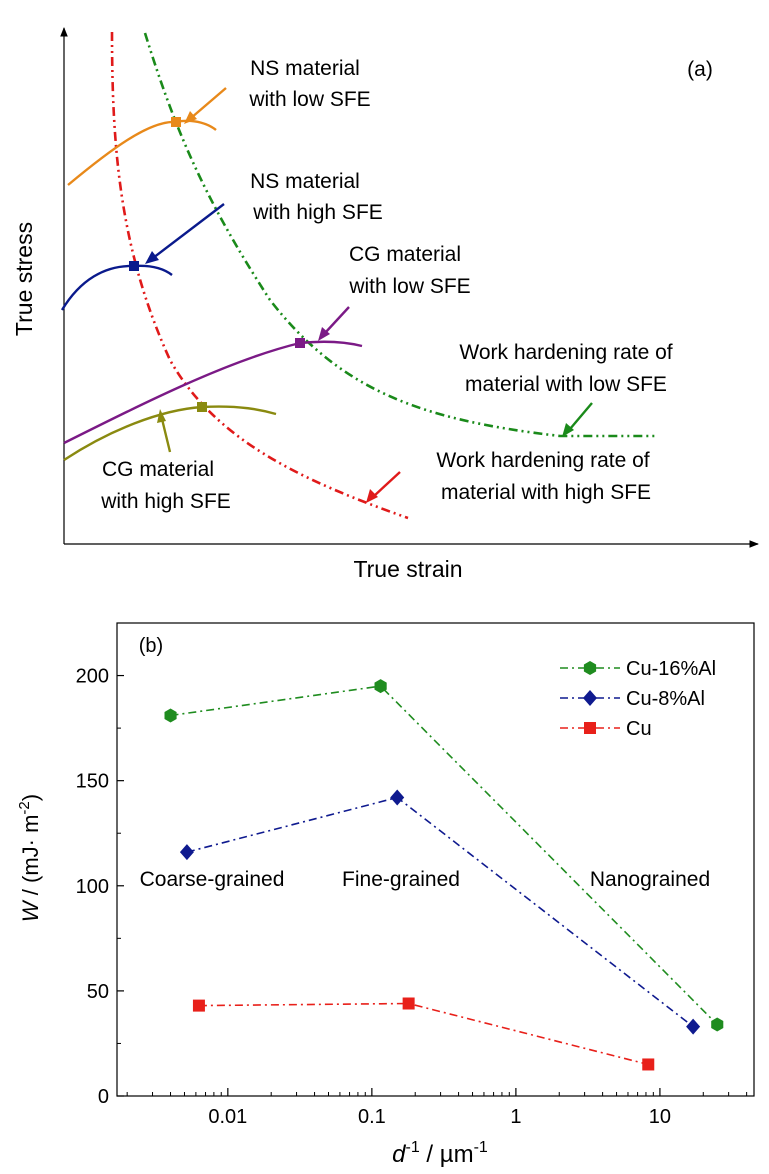 This screenshot has height=1174, width=769. What do you see at coordinates (639, 729) in the screenshot?
I see `legend-label: Cu` at bounding box center [639, 729].